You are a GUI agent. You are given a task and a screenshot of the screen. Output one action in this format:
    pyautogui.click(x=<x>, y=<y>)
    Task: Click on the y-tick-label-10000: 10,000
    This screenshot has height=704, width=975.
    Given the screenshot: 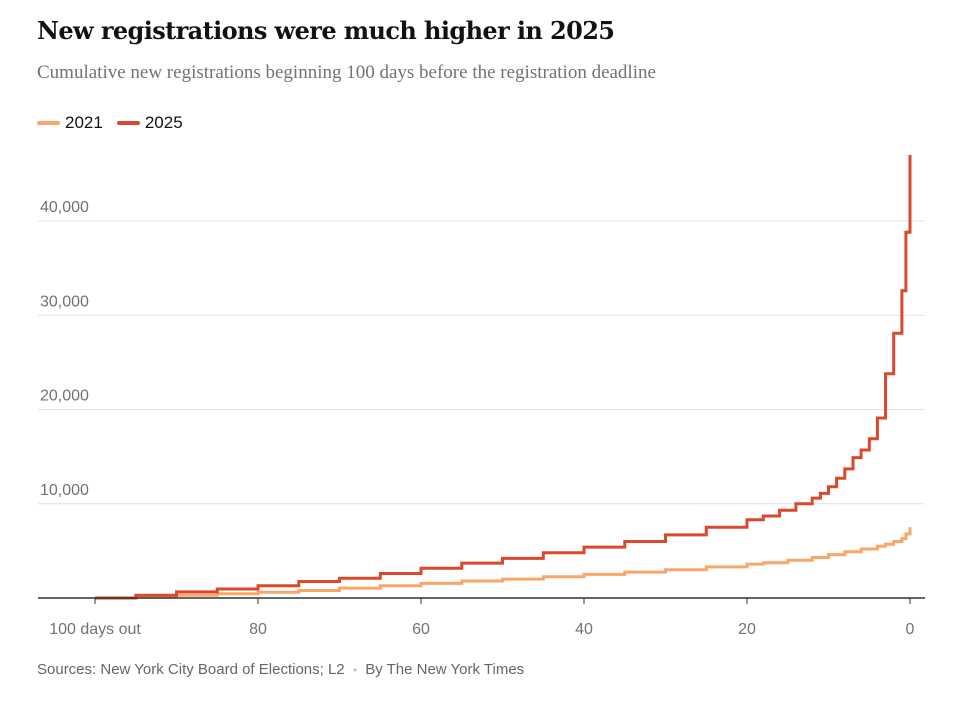 What is the action you would take?
    pyautogui.click(x=64, y=490)
    